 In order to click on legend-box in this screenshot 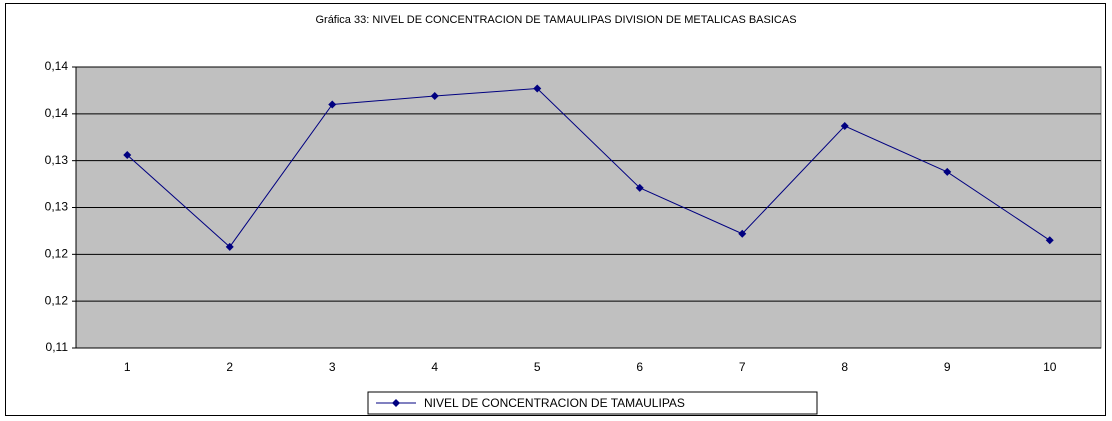, I will do `click(592, 403)`.